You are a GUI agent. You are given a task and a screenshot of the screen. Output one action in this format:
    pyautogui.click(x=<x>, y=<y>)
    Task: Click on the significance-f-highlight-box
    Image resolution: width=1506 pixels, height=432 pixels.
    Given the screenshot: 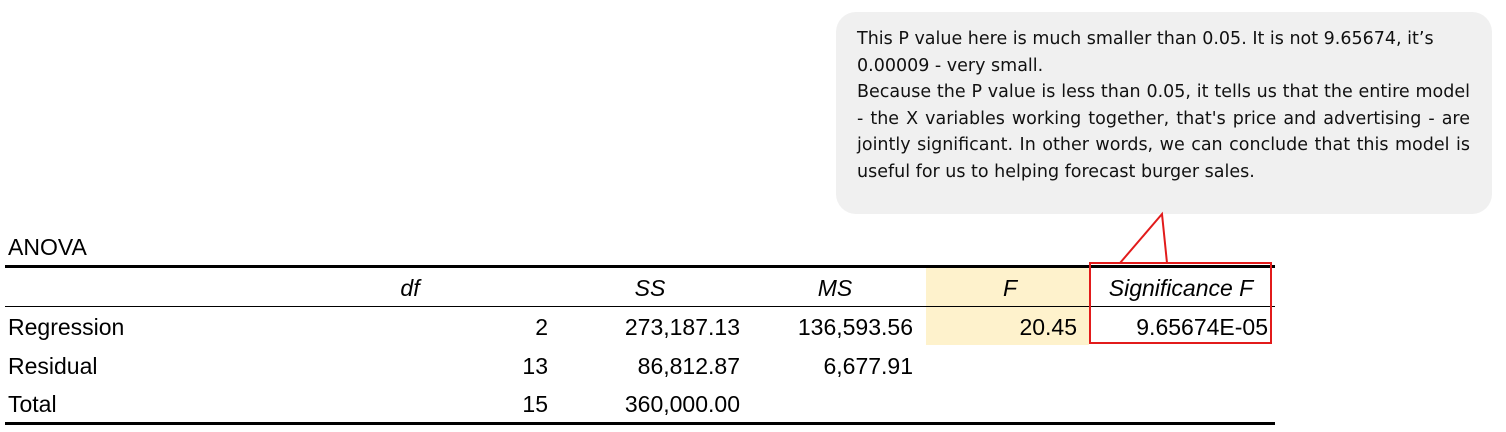 What is the action you would take?
    pyautogui.click(x=1180, y=303)
    